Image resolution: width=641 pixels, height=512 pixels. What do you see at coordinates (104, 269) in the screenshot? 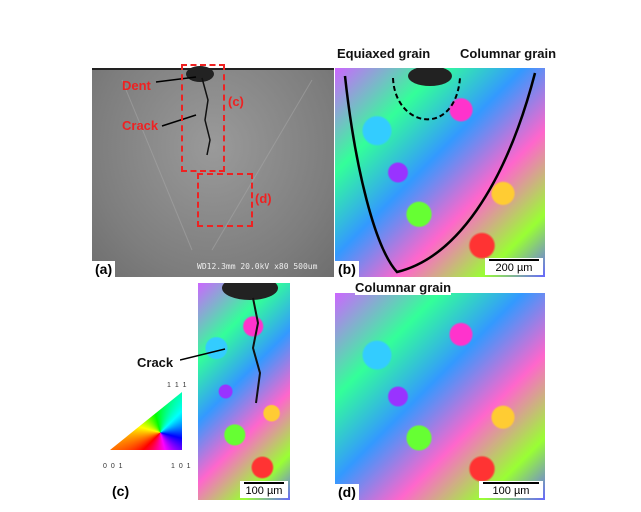
I see `panel-a-label: (a)` at bounding box center [104, 269].